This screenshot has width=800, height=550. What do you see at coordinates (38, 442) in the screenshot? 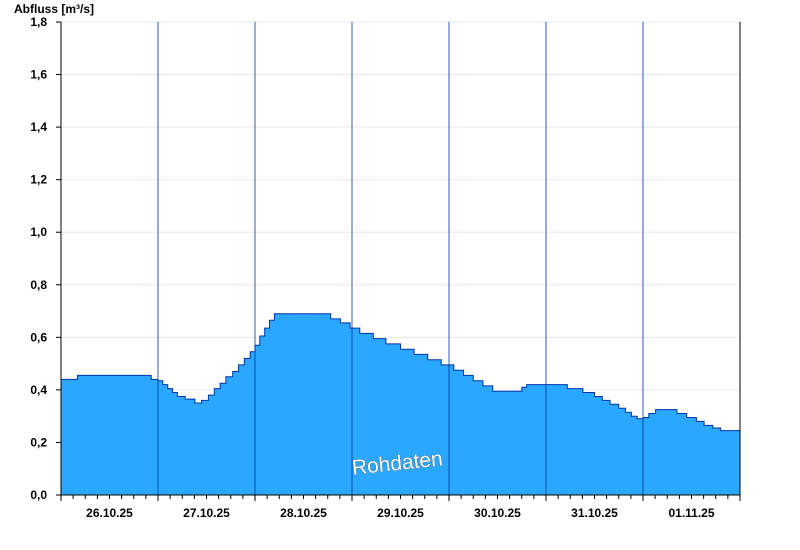
I see `y-tick-label-1: 0,2` at bounding box center [38, 442].